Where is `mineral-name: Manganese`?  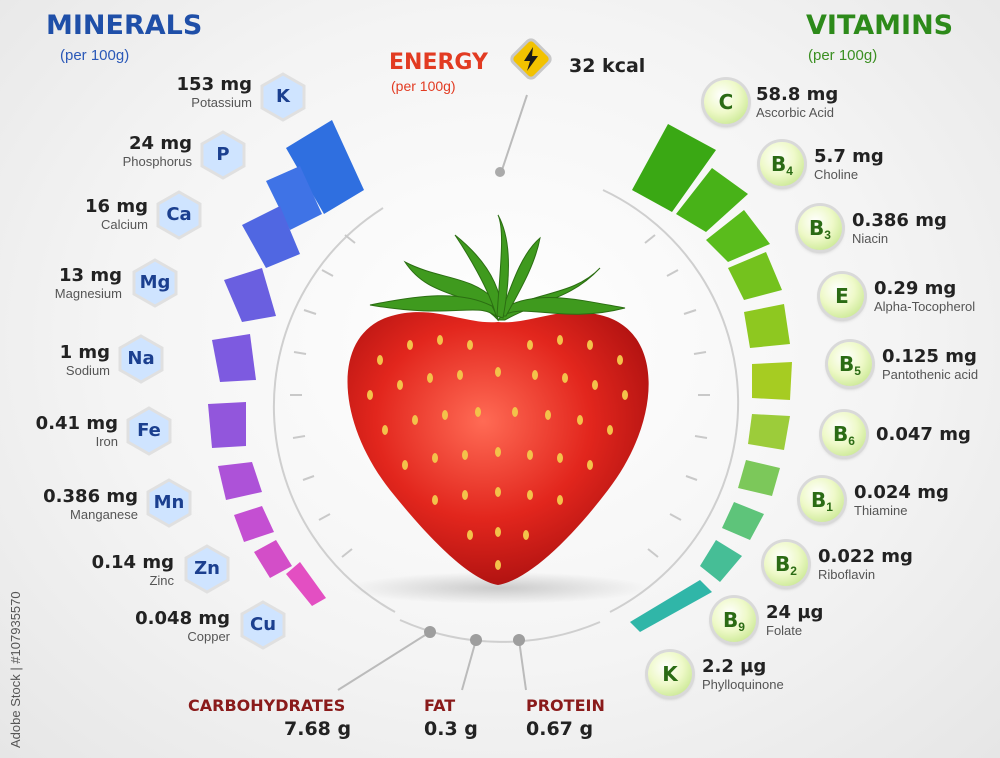 mineral-name: Manganese is located at coordinates (104, 514).